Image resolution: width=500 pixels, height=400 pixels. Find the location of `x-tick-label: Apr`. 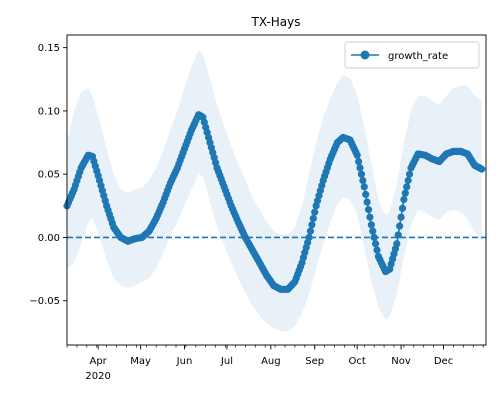

x-tick-label: Apr is located at coordinates (98, 361).